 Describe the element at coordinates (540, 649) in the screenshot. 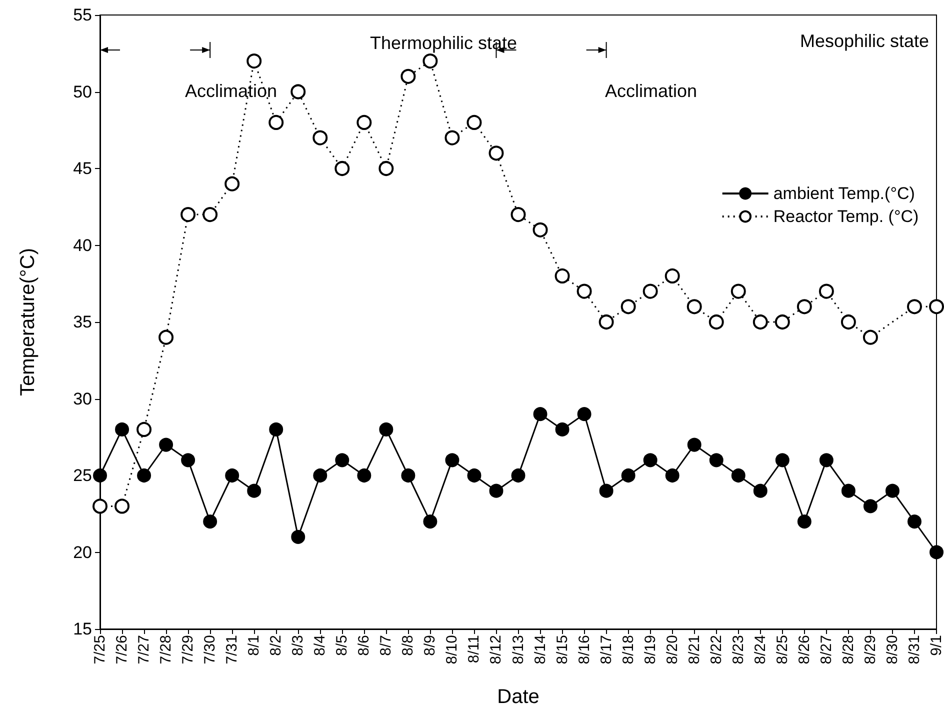

I see `x-tick-label: 8/14` at that location.